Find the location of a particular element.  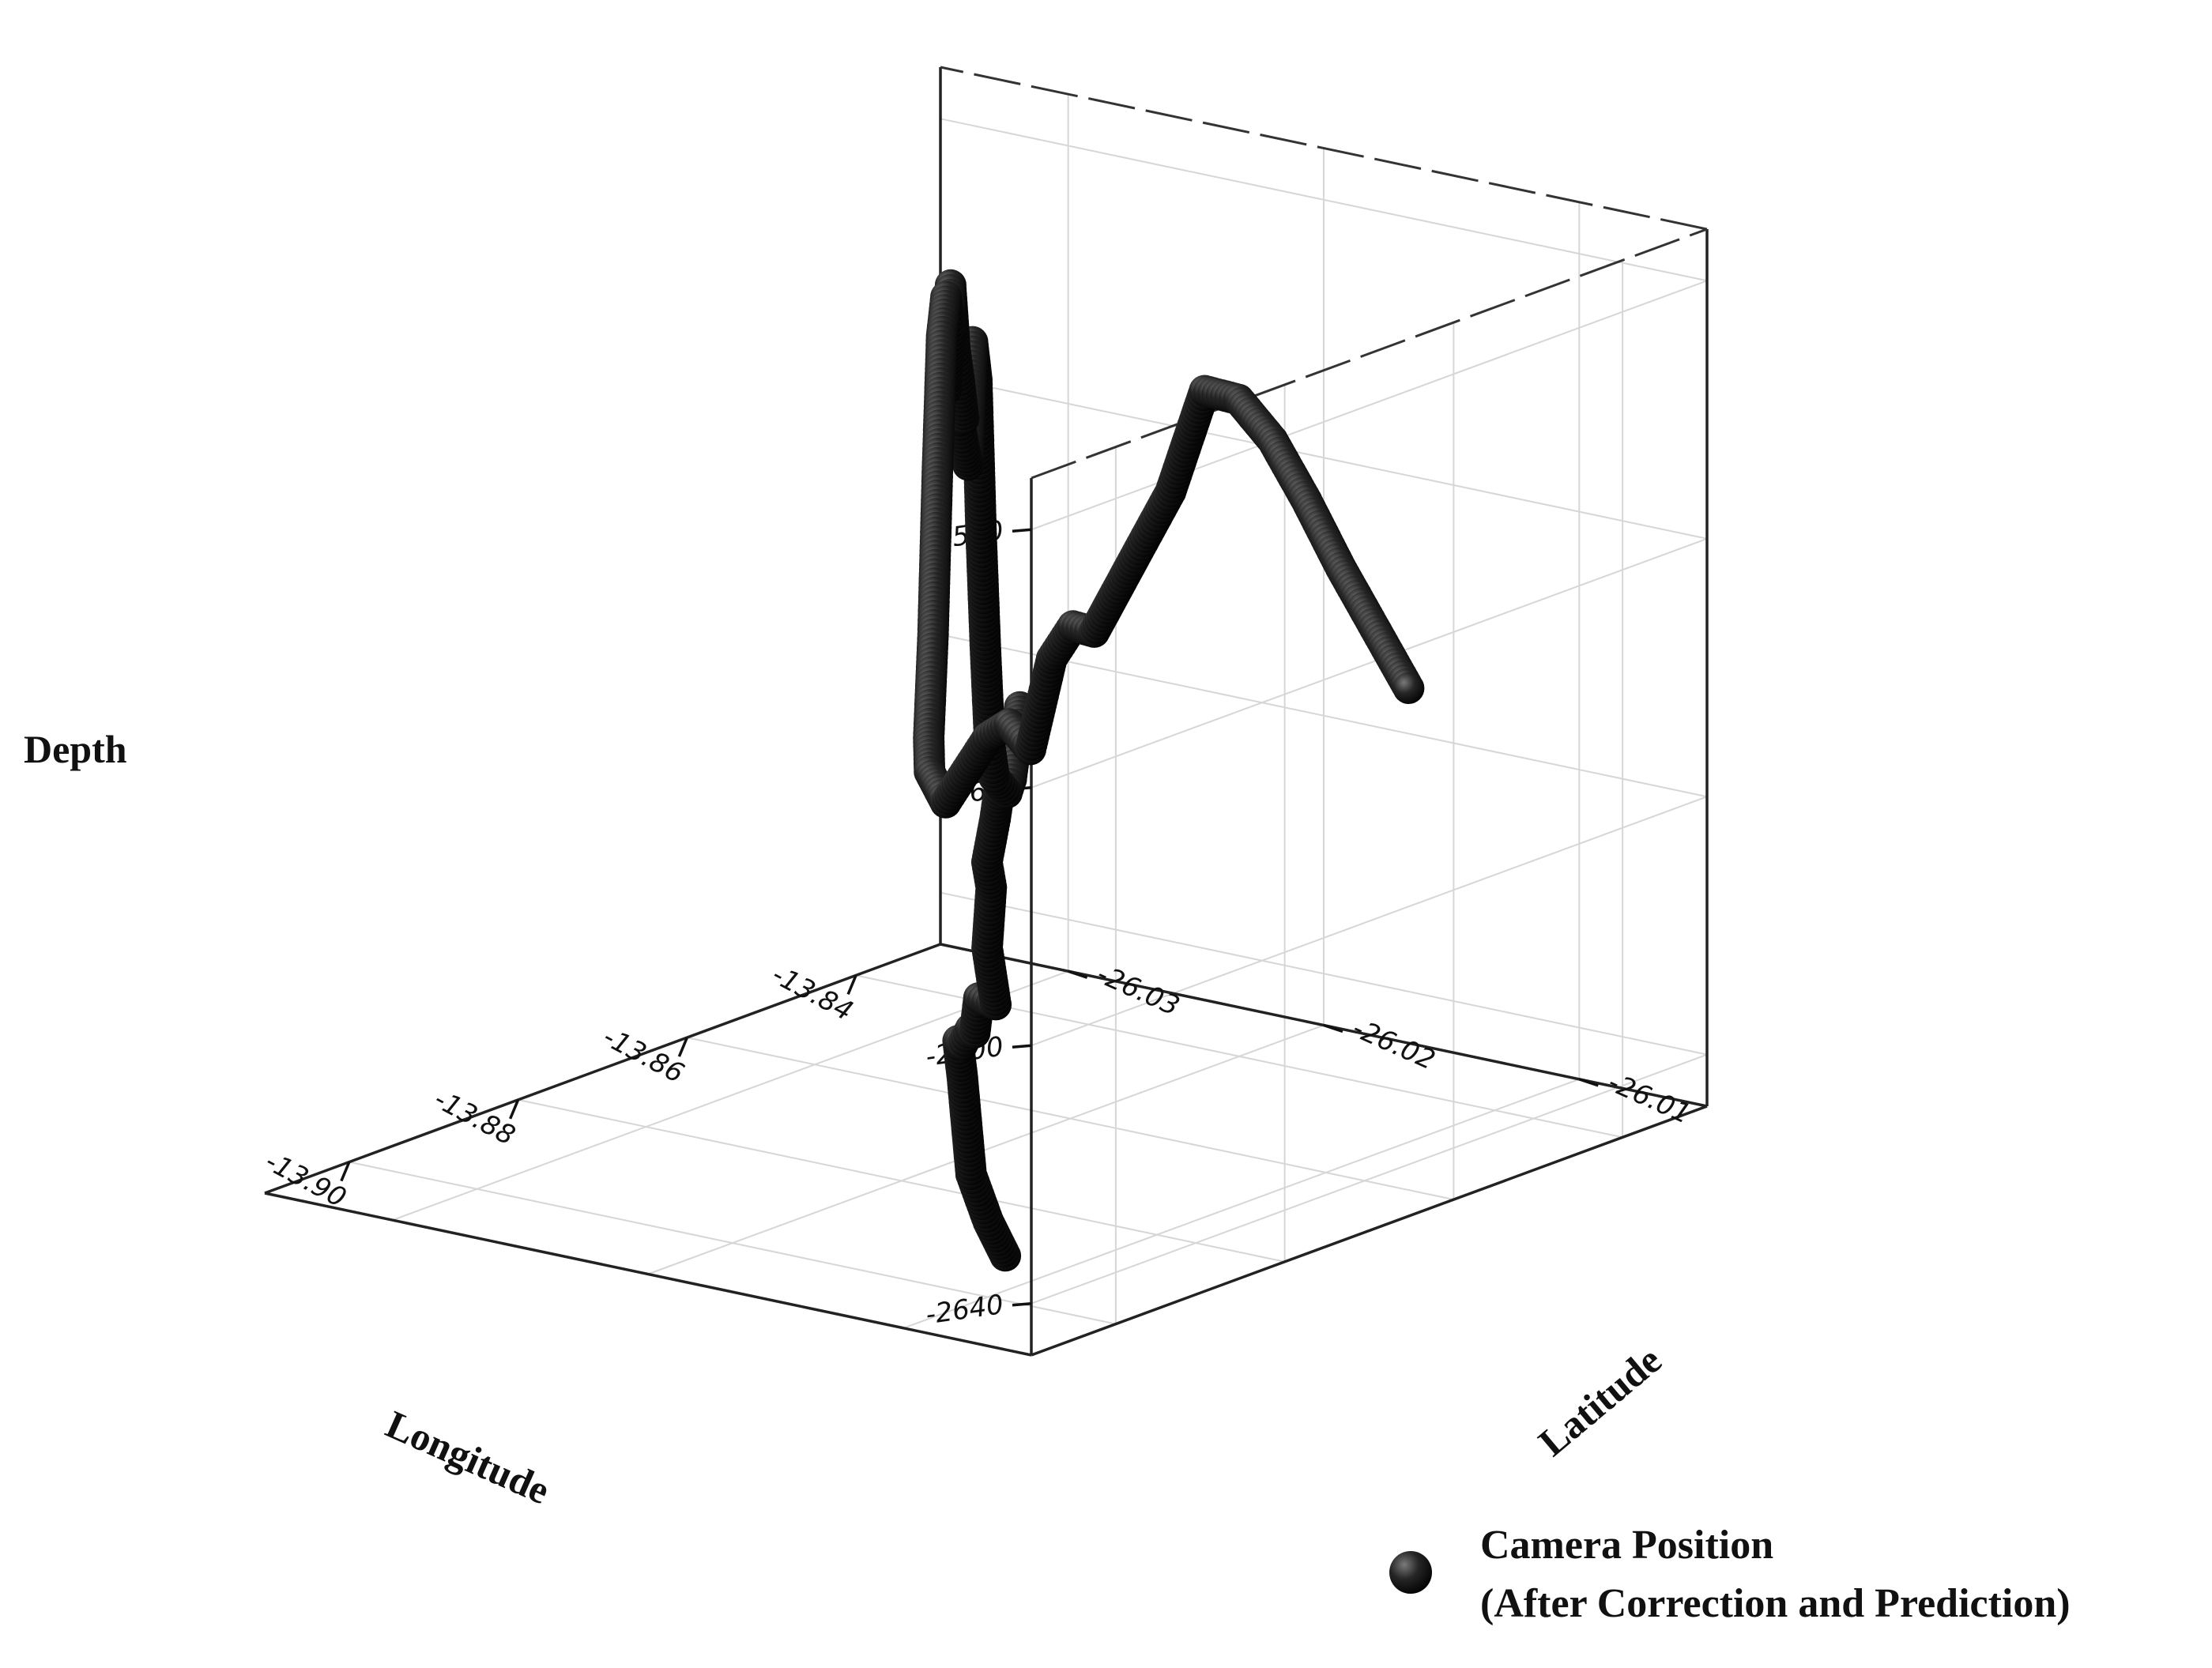

x-tick-label: -13.84 is located at coordinates (812, 993).